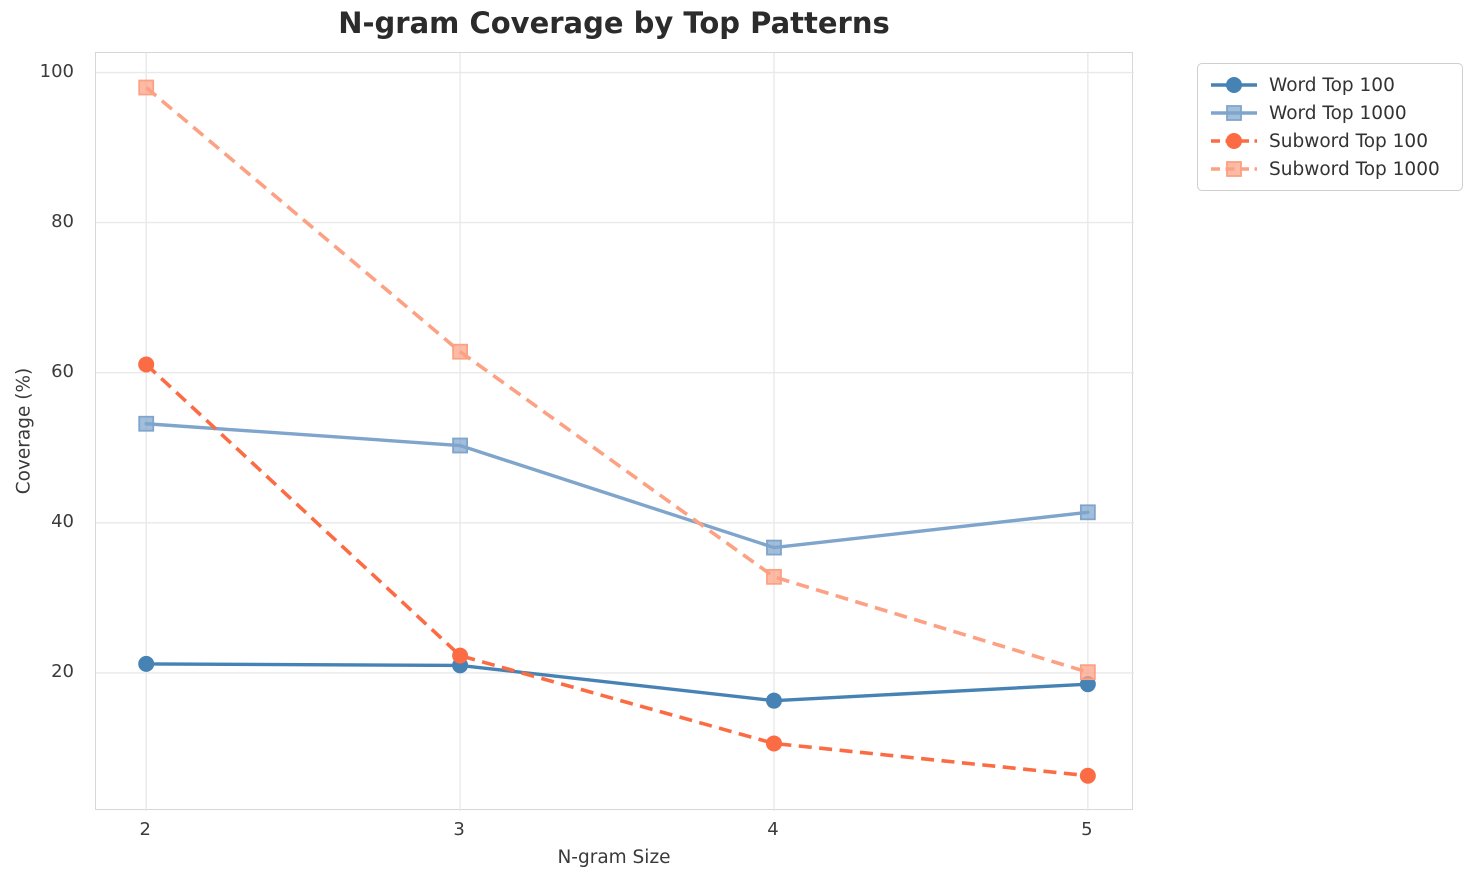  What do you see at coordinates (24, 431) in the screenshot?
I see `y-axis-label: Coverage (%)` at bounding box center [24, 431].